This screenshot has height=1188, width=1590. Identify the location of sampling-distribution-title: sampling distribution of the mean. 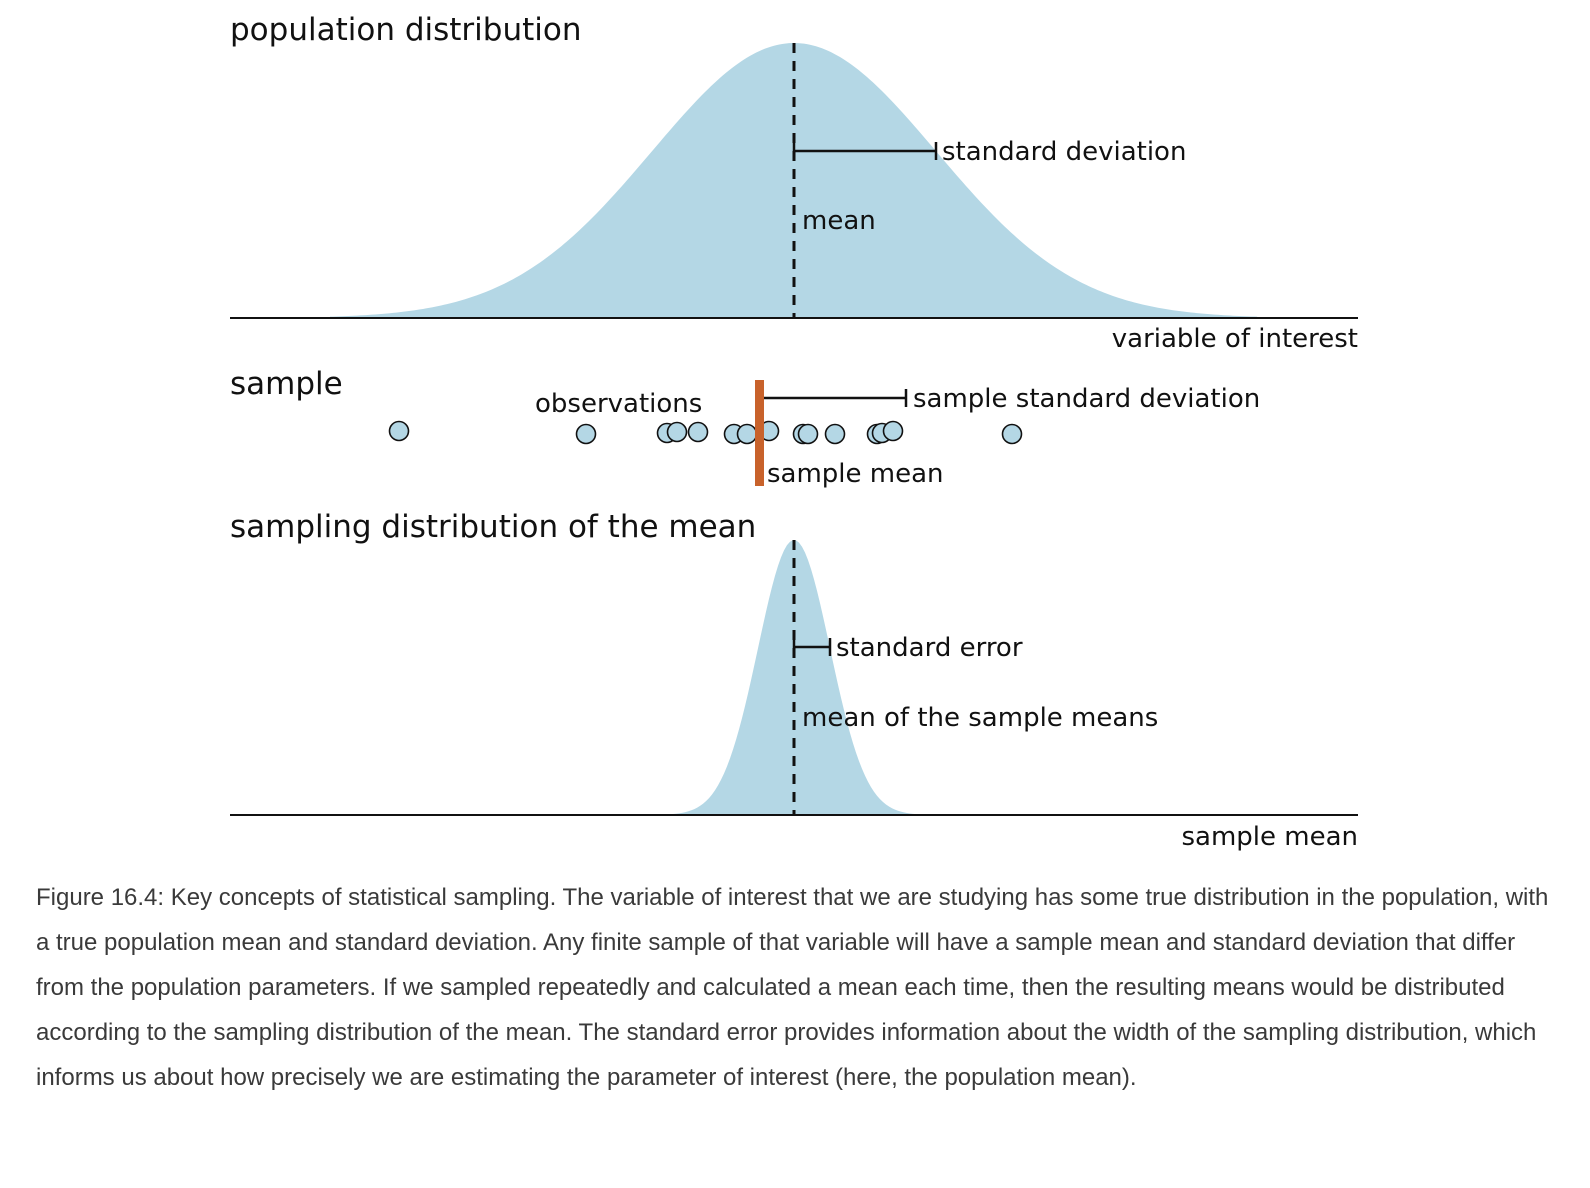
(493, 527).